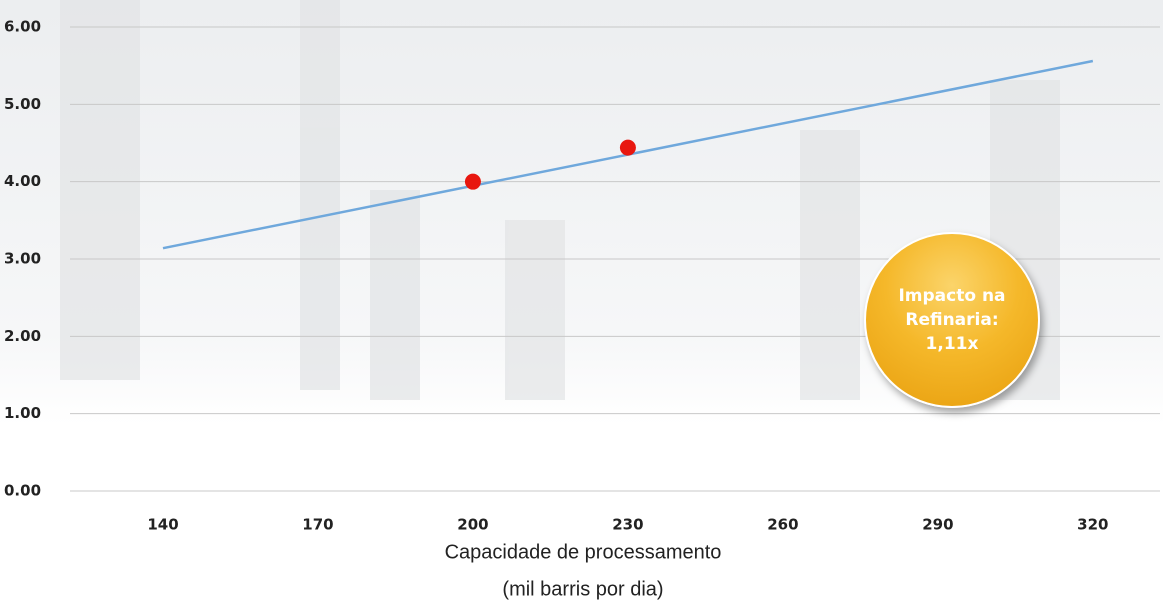  Describe the element at coordinates (627, 525) in the screenshot. I see `x-tick-label: 230` at that location.